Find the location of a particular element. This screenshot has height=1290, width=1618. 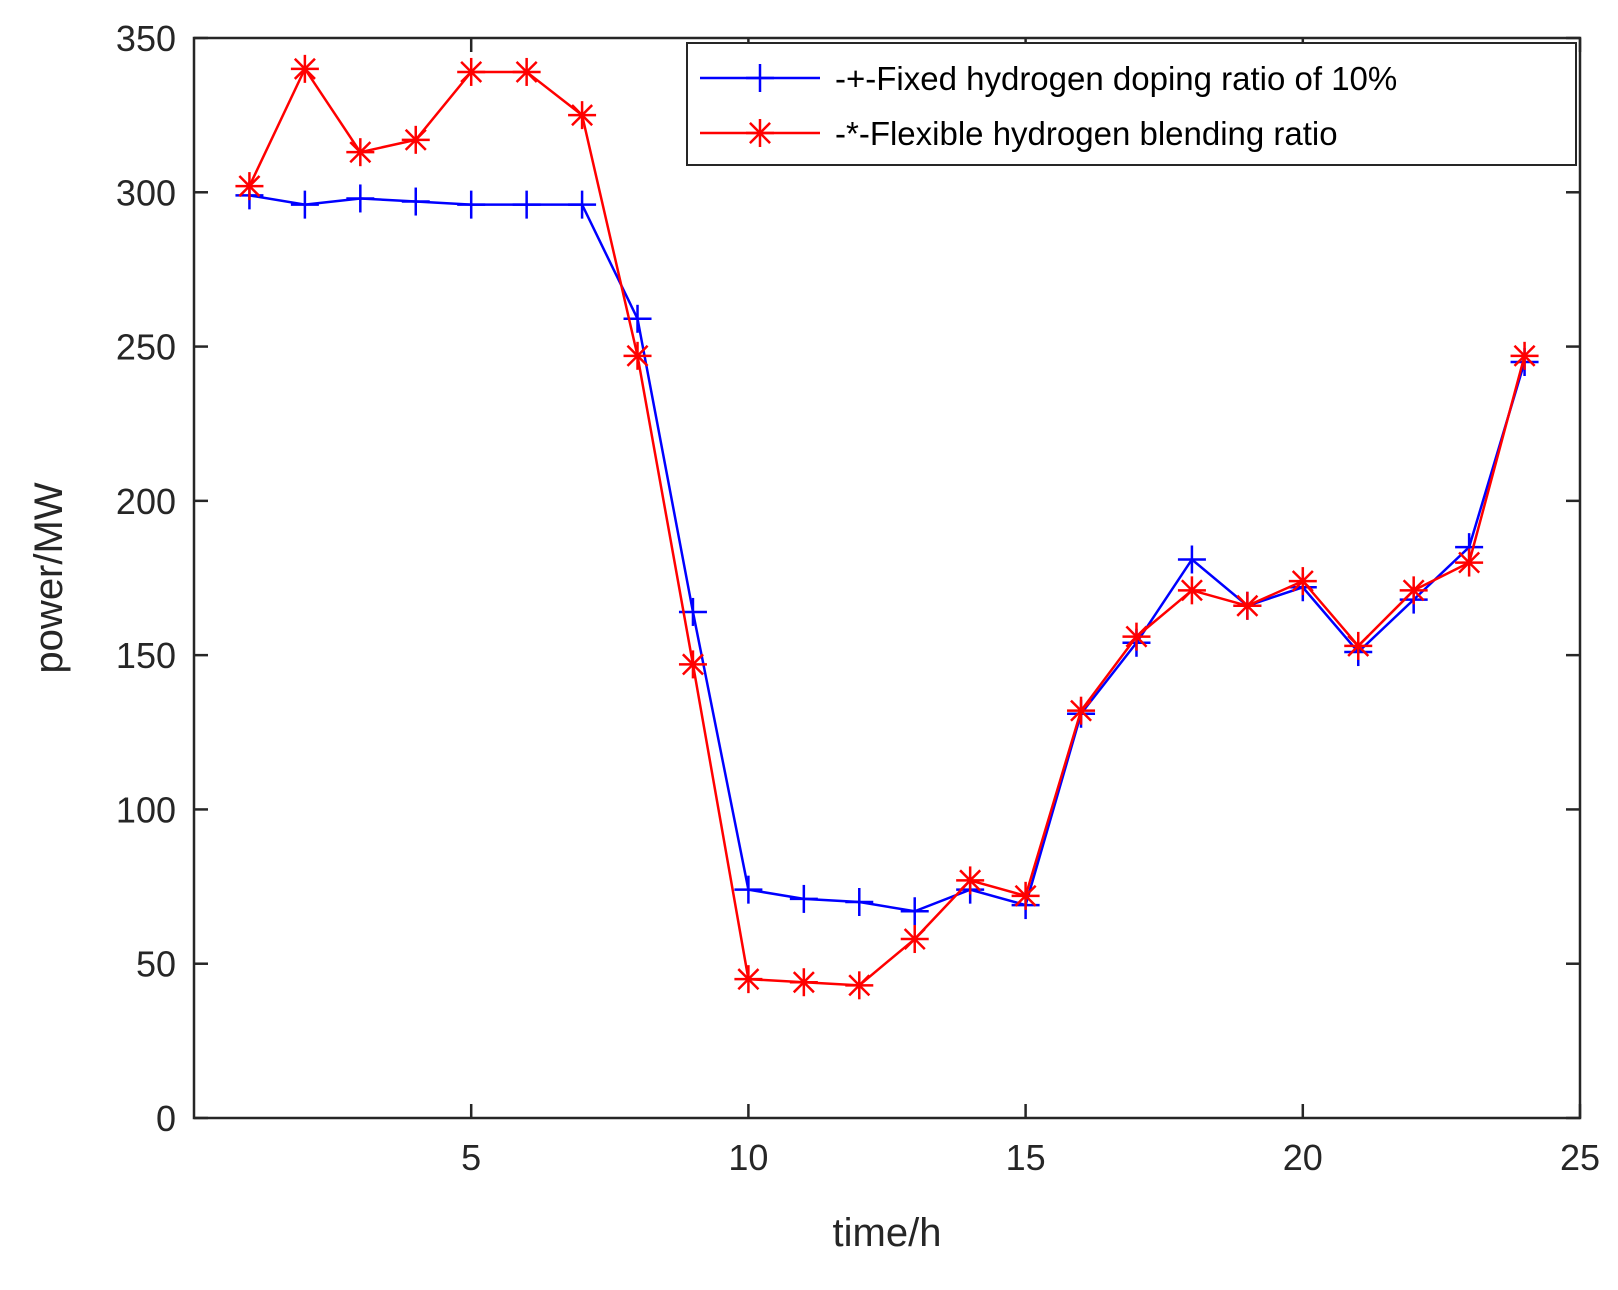

legend-entry-1: -+-Fixed hydrogen doping ratio of 10% is located at coordinates (1048, 78).